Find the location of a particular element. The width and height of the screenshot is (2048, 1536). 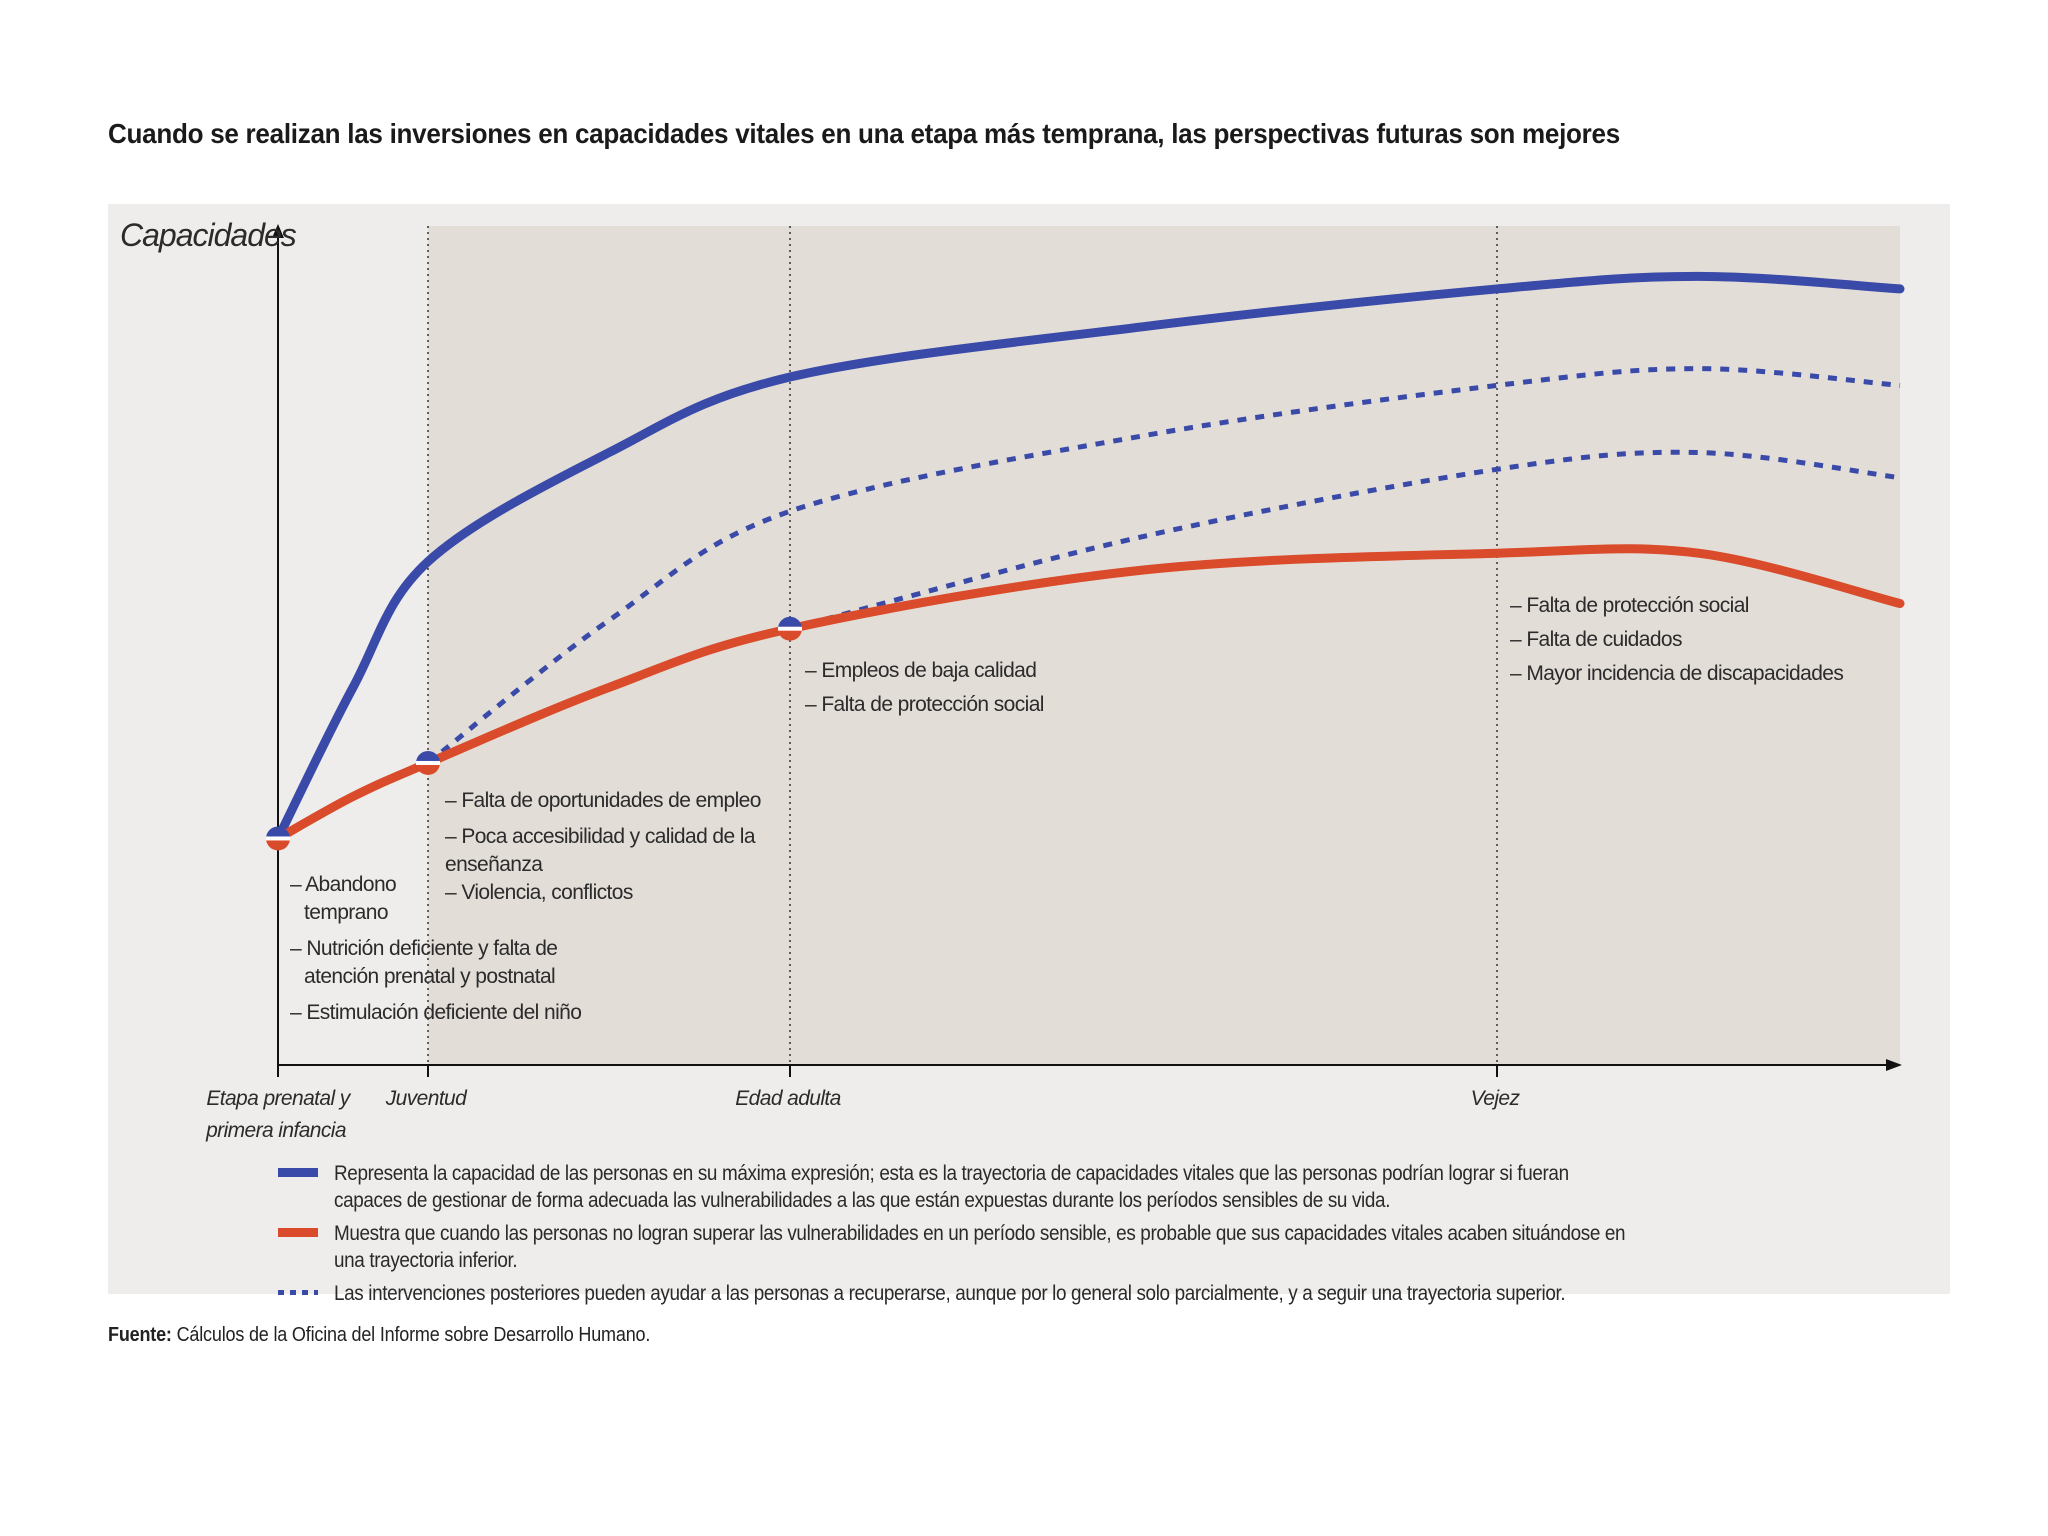

x-axis-arrow-icon is located at coordinates (1894, 1065).